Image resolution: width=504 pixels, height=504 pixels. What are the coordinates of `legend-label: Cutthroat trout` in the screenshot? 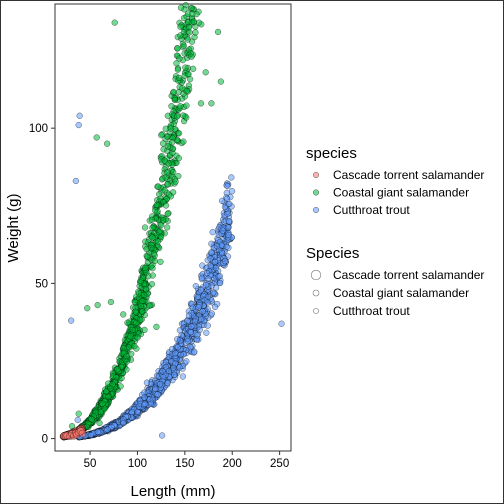 It's located at (371, 210).